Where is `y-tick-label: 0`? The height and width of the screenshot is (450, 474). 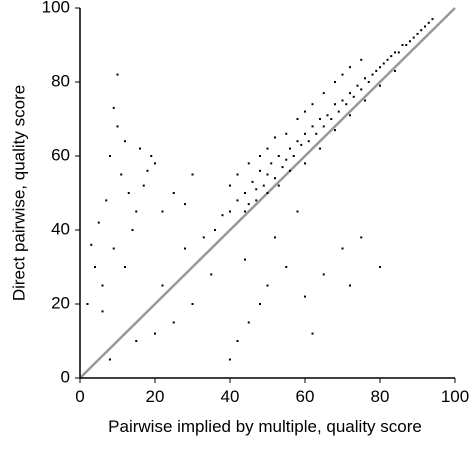 y-tick-label: 0 is located at coordinates (65, 376).